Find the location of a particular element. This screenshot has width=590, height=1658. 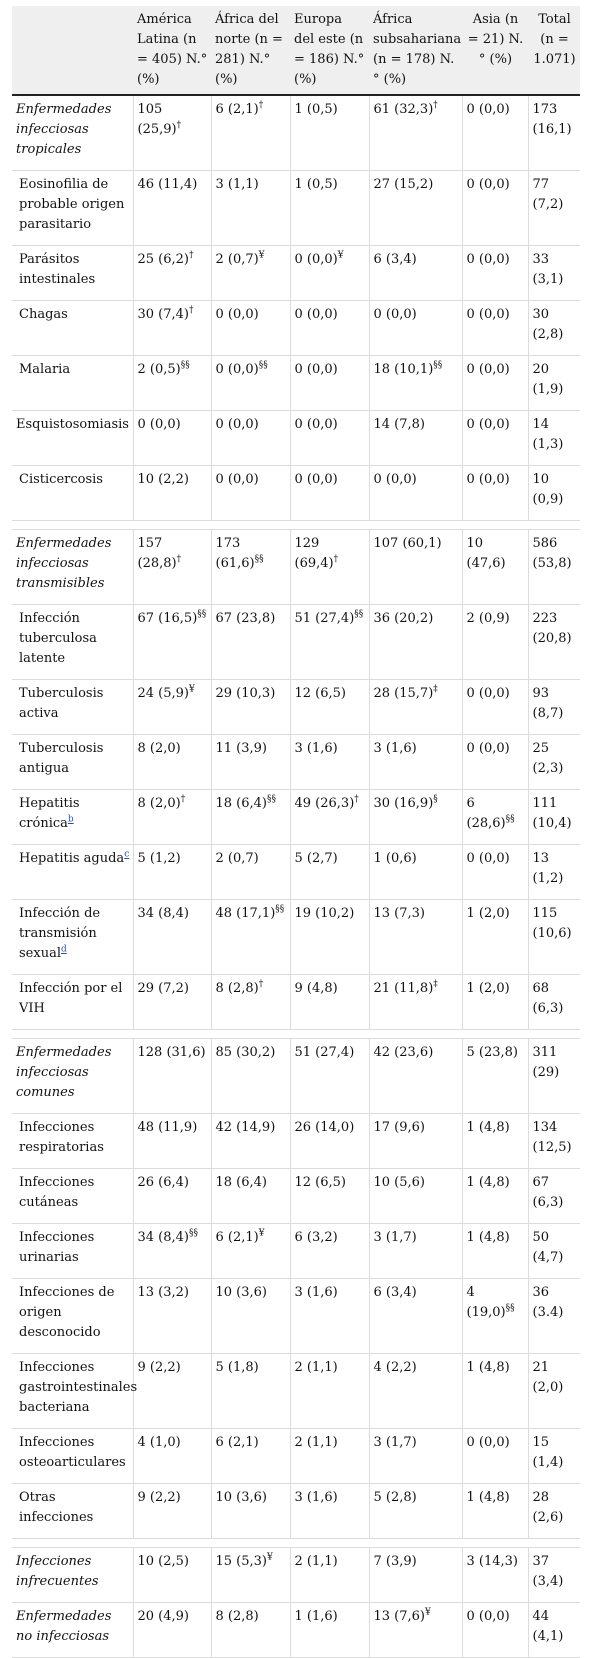

cell-row-label: Infecciones respiratorias is located at coordinates (72, 1141).